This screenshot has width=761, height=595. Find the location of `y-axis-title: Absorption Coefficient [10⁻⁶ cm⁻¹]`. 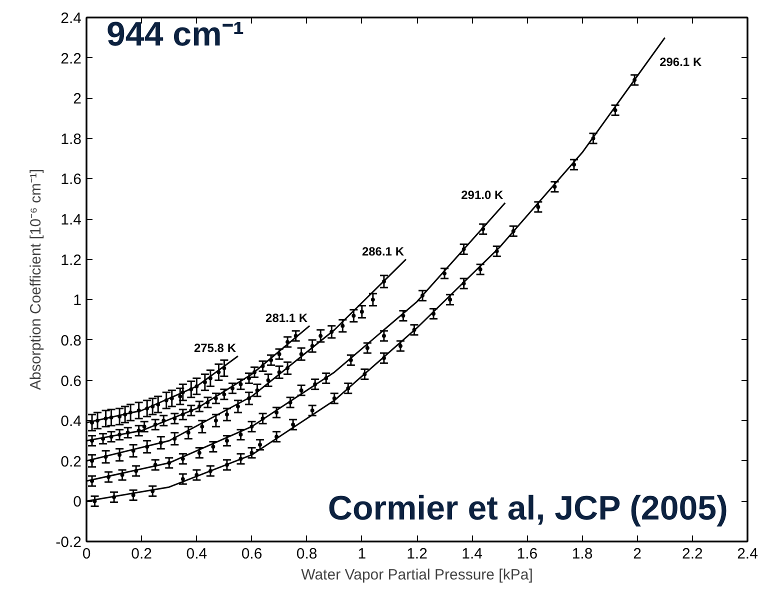

y-axis-title: Absorption Coefficient [10⁻⁶ cm⁻¹] is located at coordinates (36, 279).